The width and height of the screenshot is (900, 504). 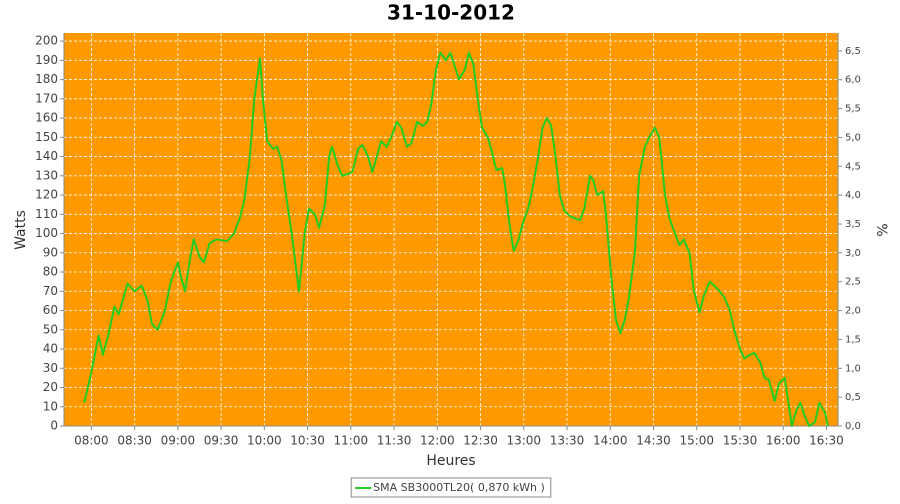 I want to click on y2-tick-label: 5,5, so click(x=853, y=109).